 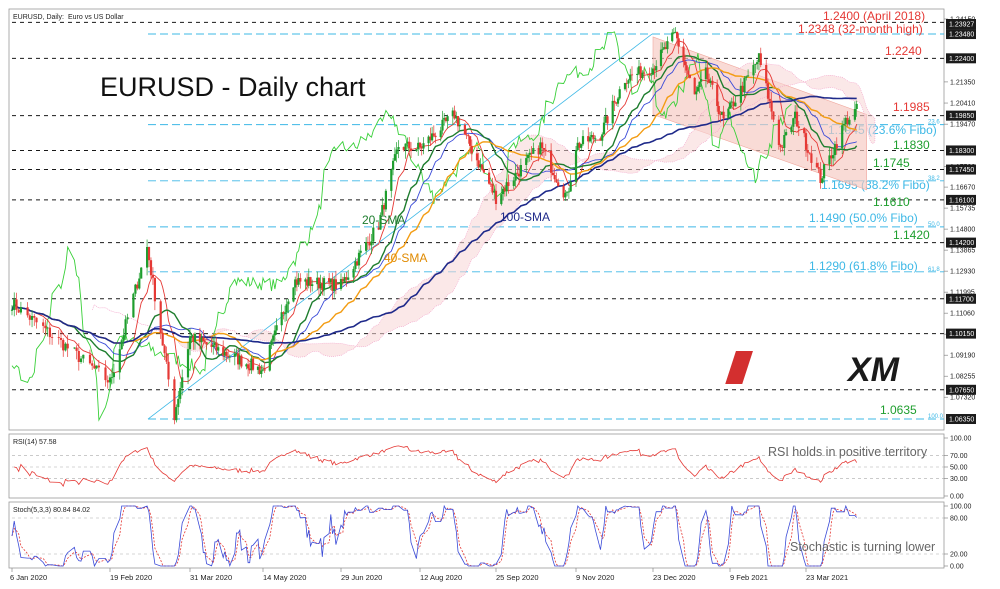 I want to click on rsi-line, so click(x=436, y=466).